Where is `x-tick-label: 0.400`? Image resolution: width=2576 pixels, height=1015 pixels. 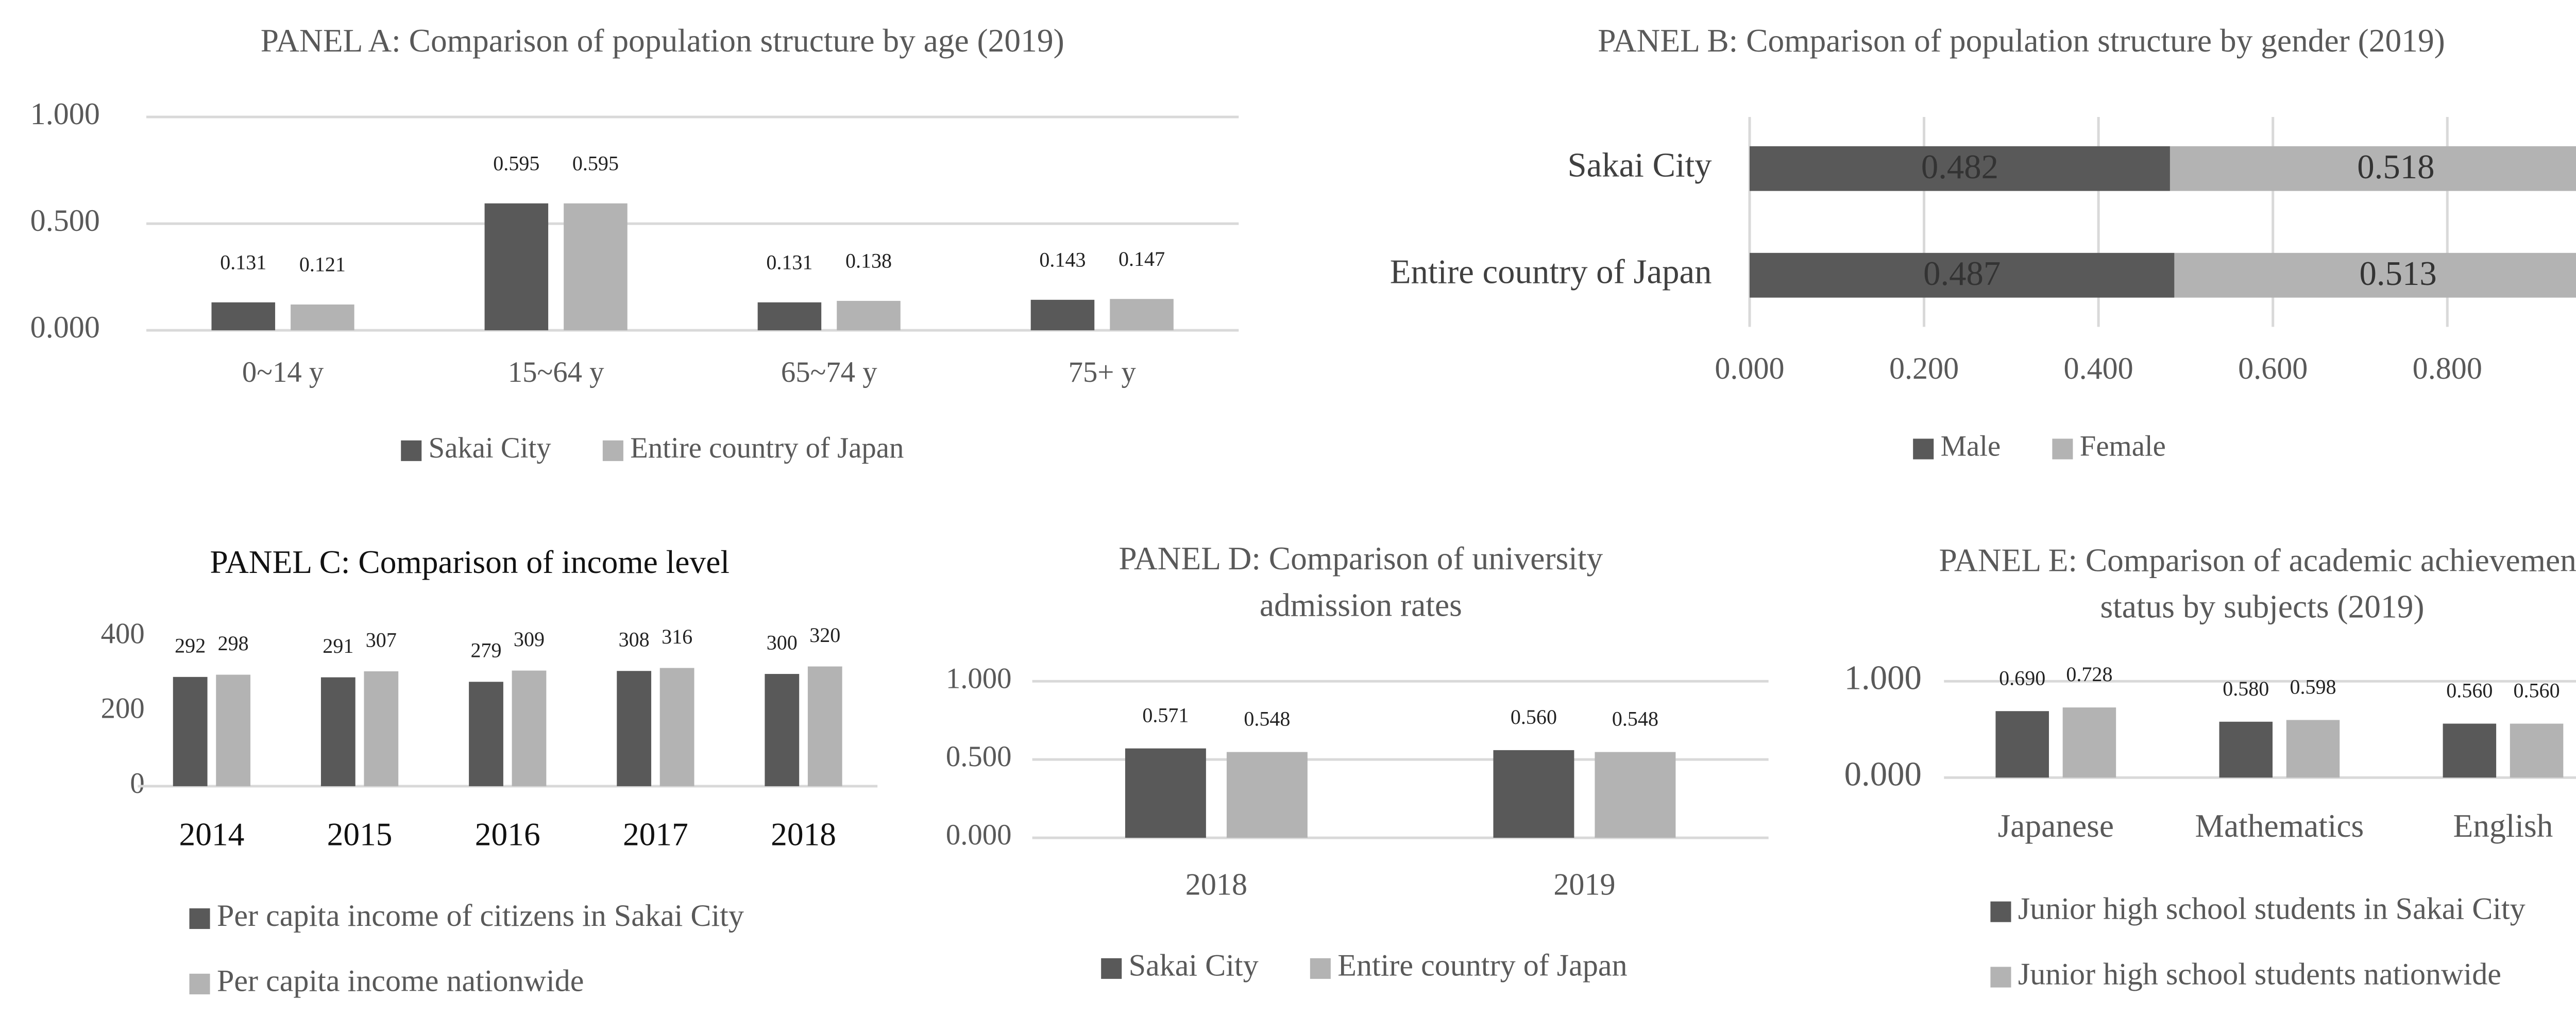 x-tick-label: 0.400 is located at coordinates (2098, 369).